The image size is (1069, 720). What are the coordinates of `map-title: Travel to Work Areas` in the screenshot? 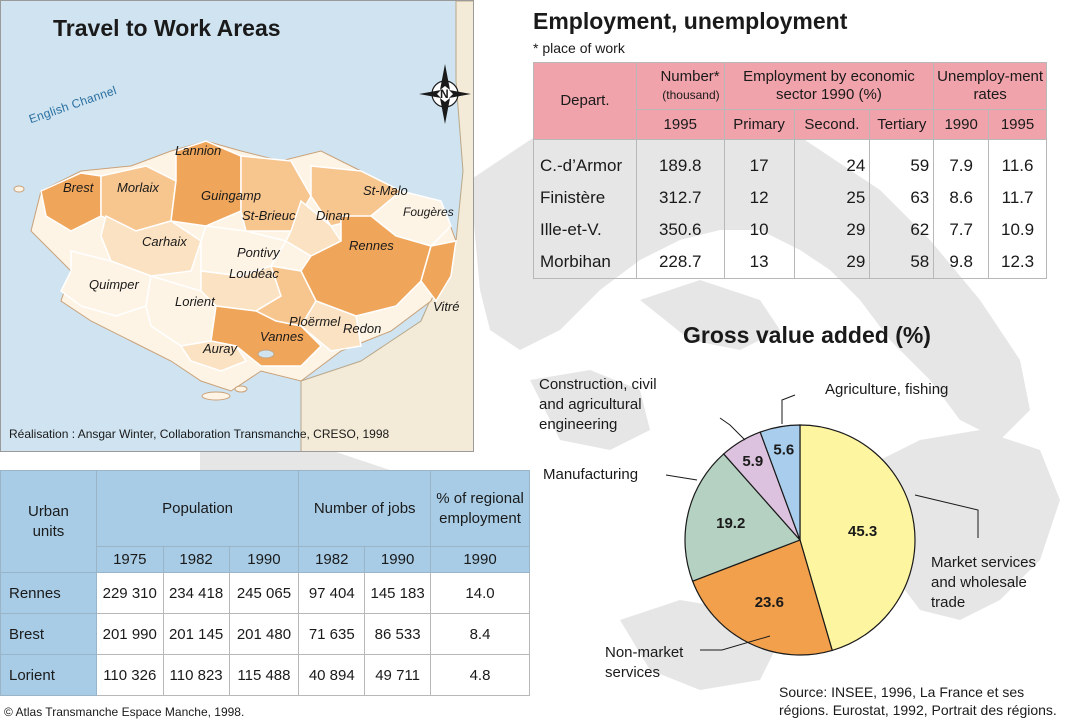 It's located at (167, 28).